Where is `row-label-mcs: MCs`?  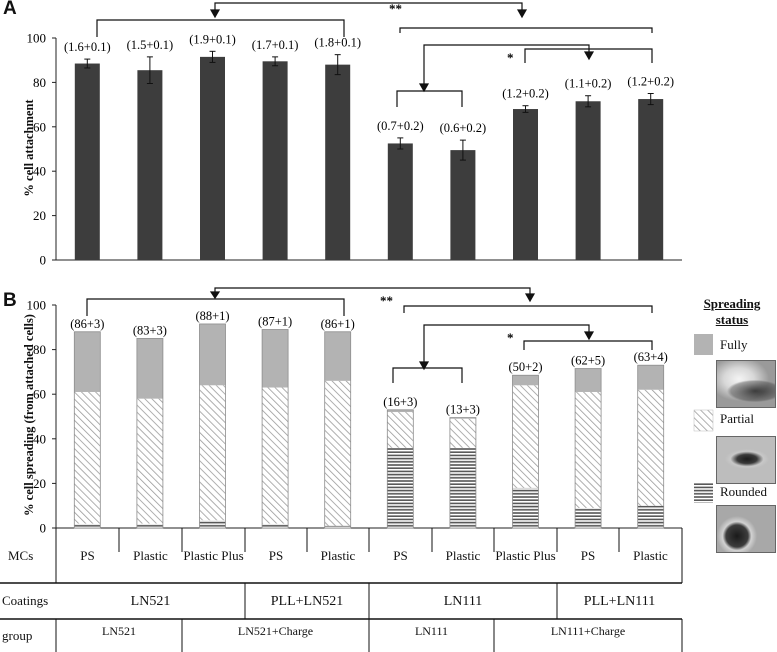 row-label-mcs: MCs is located at coordinates (21, 555).